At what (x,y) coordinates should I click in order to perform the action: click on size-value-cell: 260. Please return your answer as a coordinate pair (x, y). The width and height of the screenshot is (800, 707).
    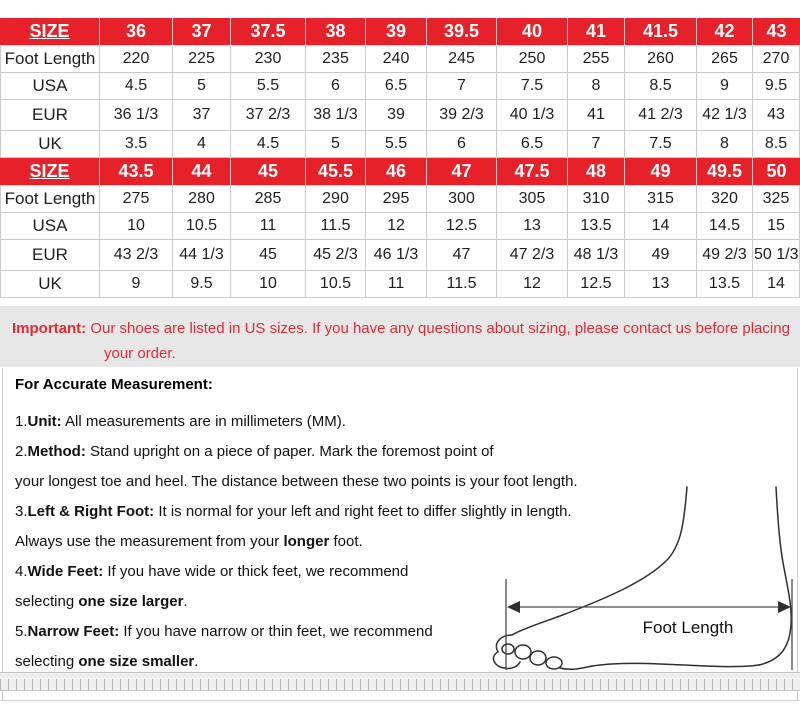
    Looking at the image, I should click on (661, 59).